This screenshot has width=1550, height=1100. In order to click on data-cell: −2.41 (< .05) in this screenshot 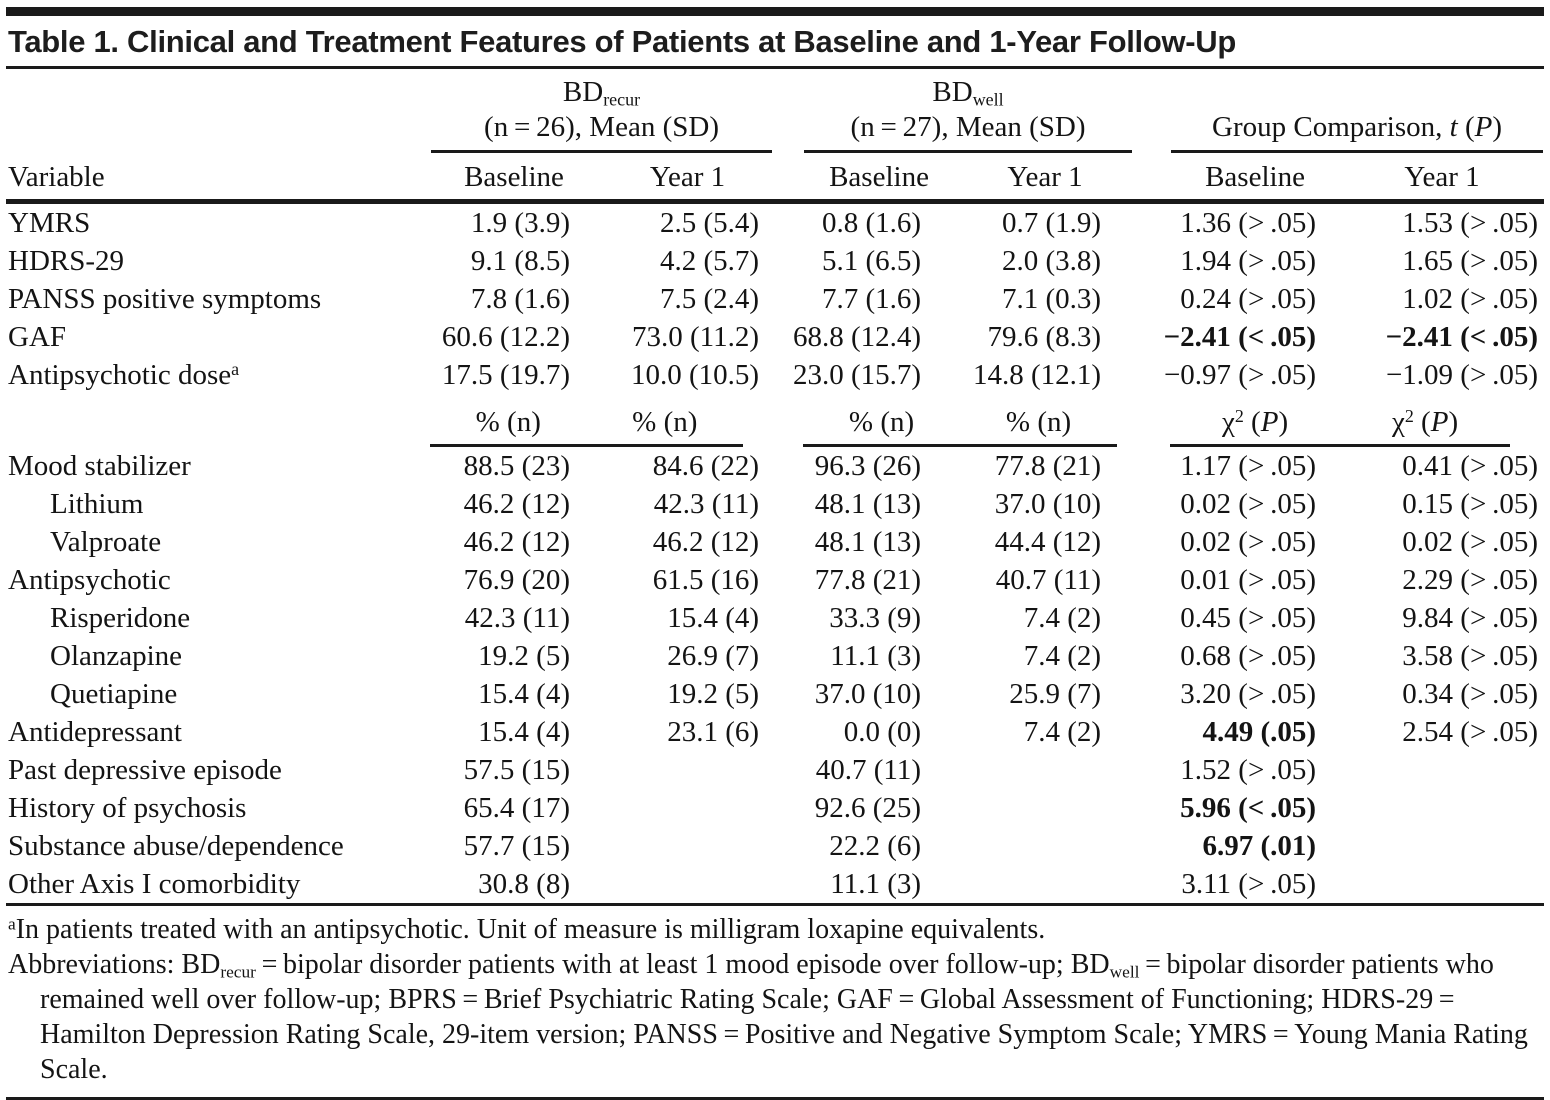, I will do `click(1462, 337)`.